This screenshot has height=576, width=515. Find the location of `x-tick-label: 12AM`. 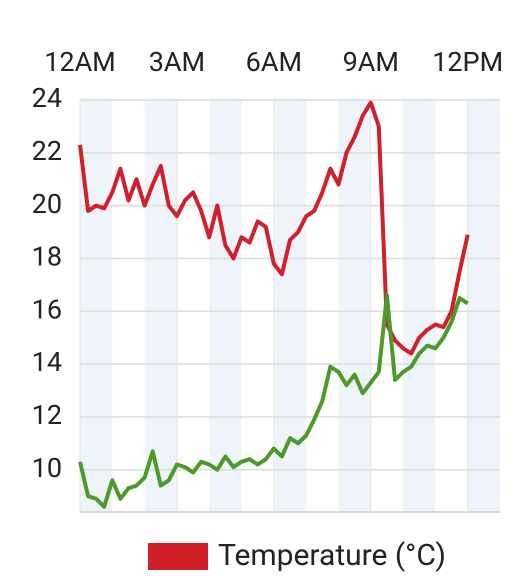

x-tick-label: 12AM is located at coordinates (80, 62).